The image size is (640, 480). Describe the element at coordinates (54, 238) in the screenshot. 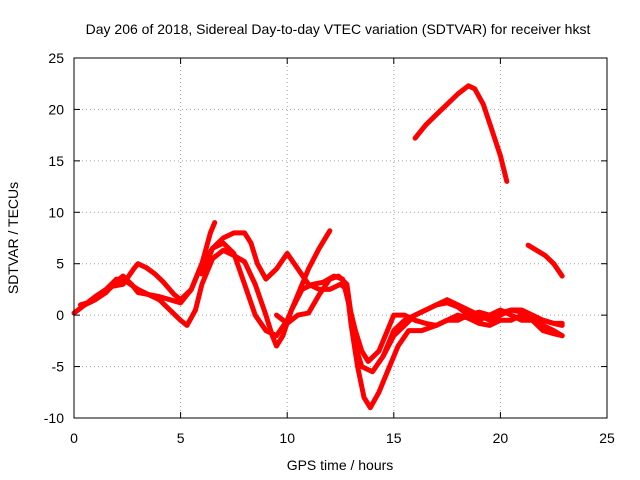

I see `y-tick-labels: -10 -5 0 5 10 15 20 25` at that location.